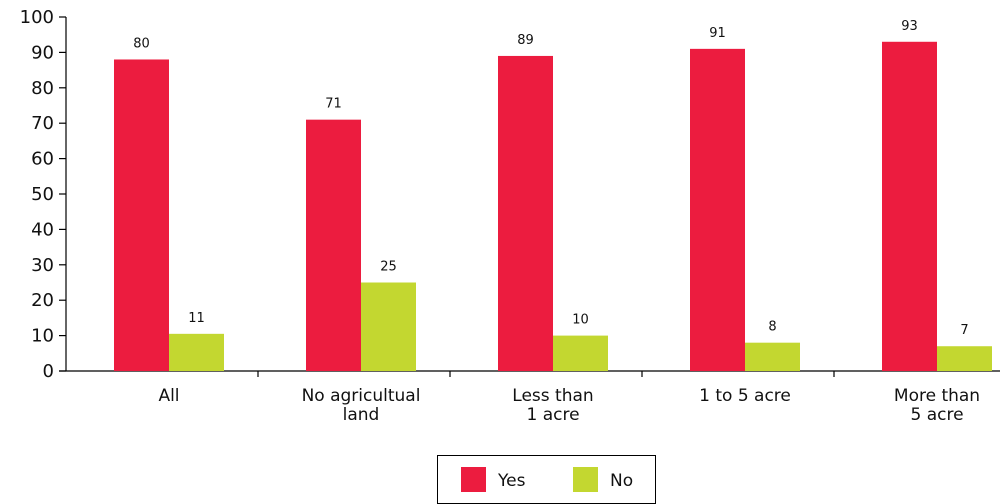 The image size is (1008, 504). What do you see at coordinates (909, 26) in the screenshot?
I see `data-label: 93` at bounding box center [909, 26].